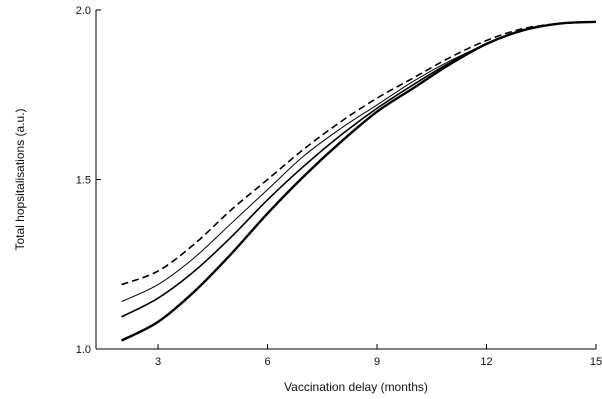 This screenshot has width=602, height=399. I want to click on y-tick-label: 1.5, so click(83, 181).